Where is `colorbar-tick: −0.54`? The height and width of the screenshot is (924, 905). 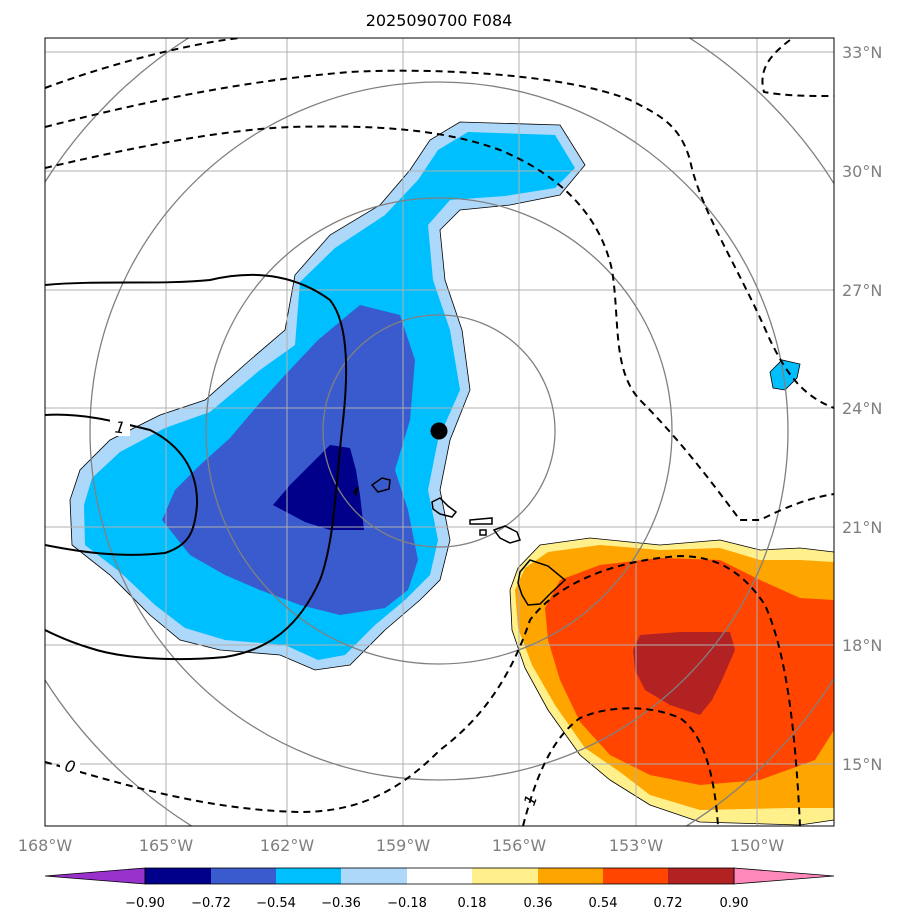
colorbar-tick: −0.54 is located at coordinates (276, 903).